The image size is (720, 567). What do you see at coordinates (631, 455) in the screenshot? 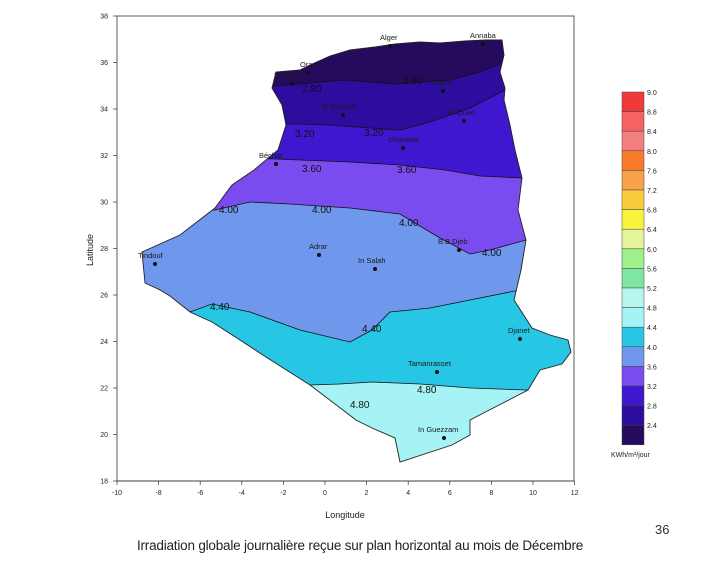
I see `legend-unit: KWh/m²/jour` at bounding box center [631, 455].